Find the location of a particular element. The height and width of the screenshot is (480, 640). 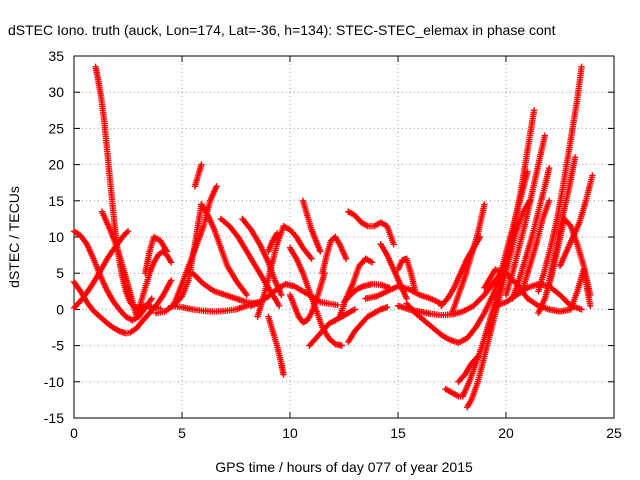

y-tick-label: 30 is located at coordinates (56, 92).